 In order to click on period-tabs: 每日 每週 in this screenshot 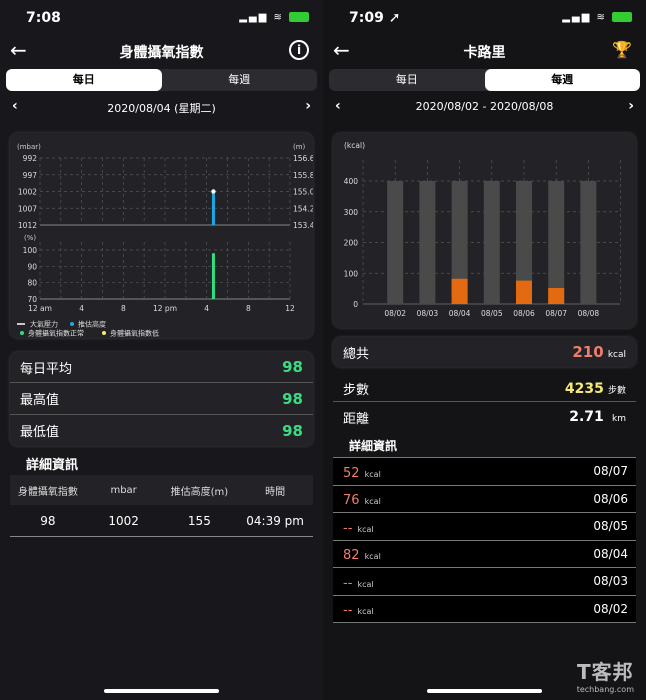, I will do `click(161, 80)`.